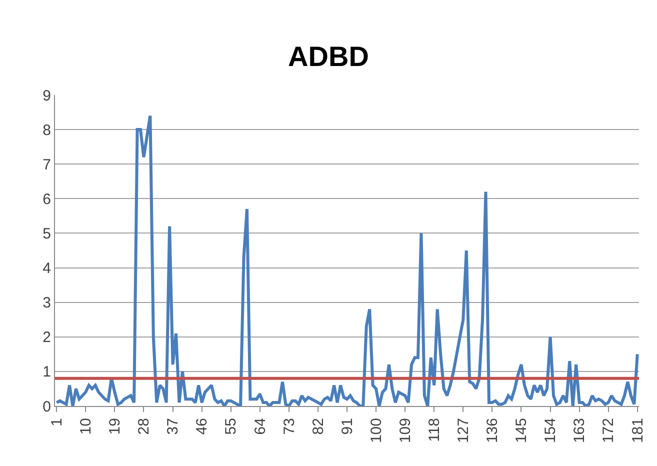 The width and height of the screenshot is (657, 466). What do you see at coordinates (46, 233) in the screenshot?
I see `y-tick-label: 5` at bounding box center [46, 233].